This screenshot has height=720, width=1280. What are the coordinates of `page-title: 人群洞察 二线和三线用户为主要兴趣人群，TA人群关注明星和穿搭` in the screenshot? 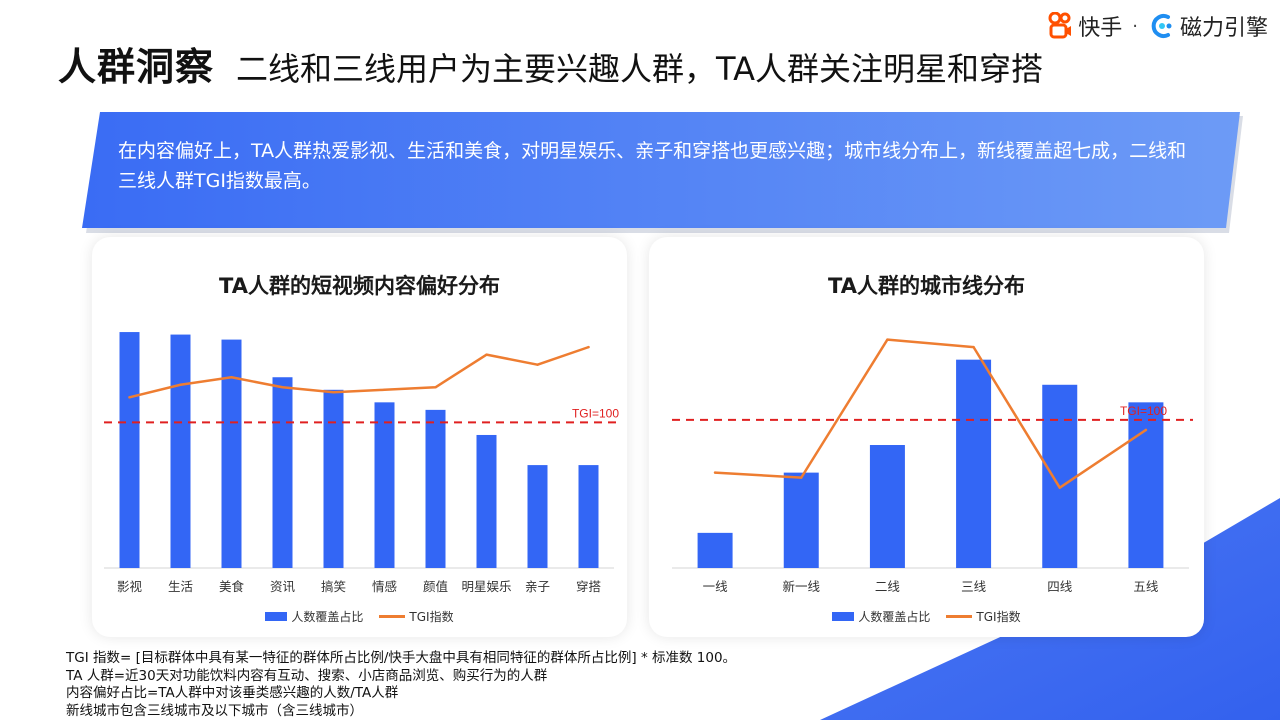 It's located at (550, 62).